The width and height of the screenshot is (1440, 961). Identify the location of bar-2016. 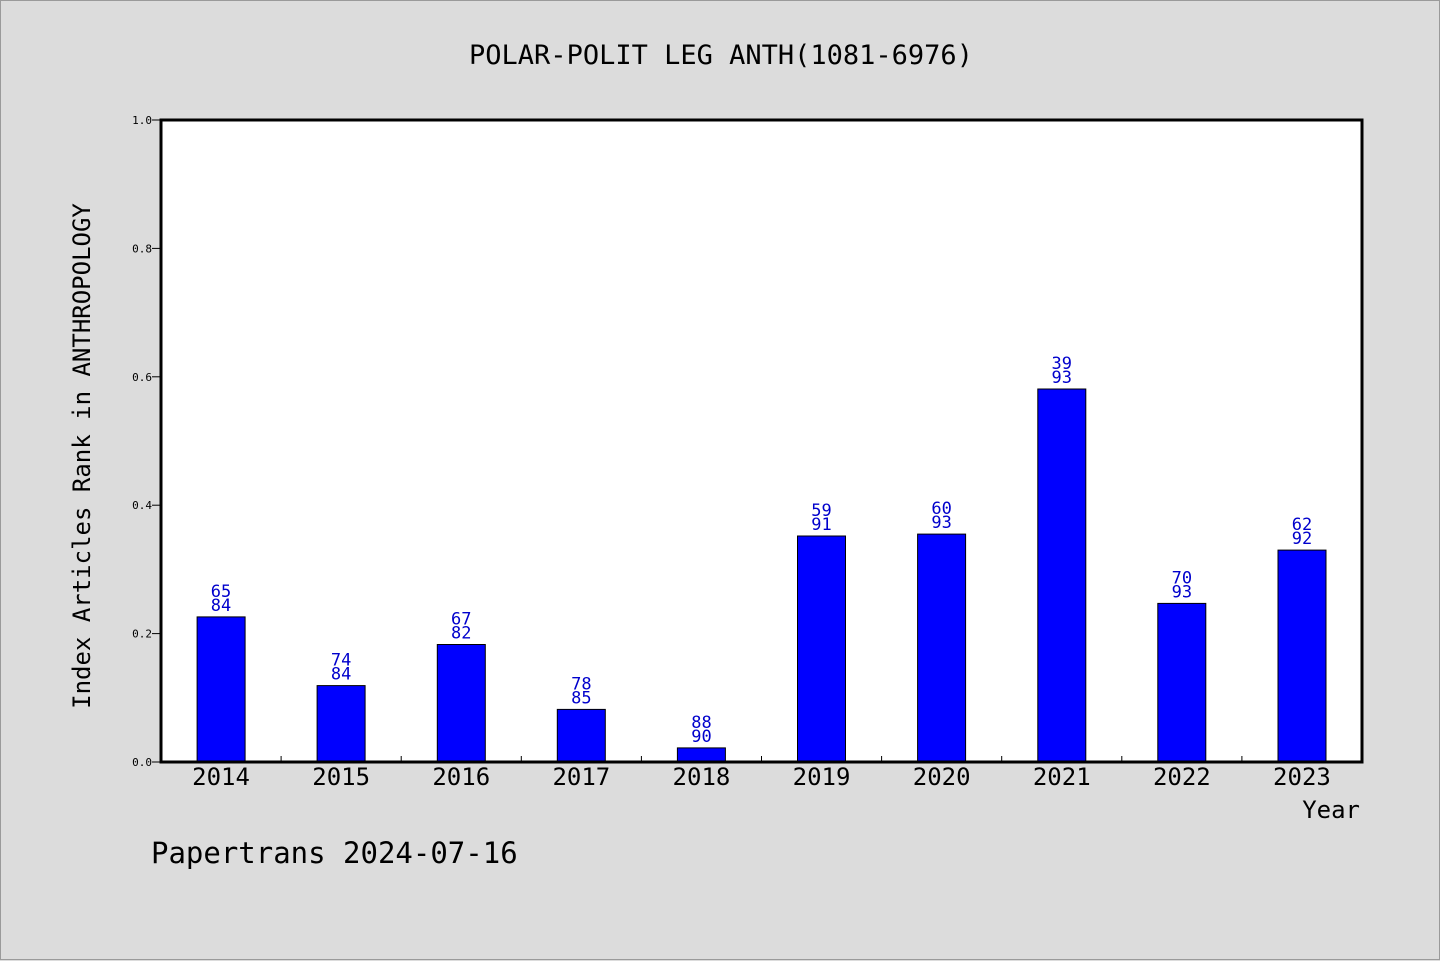
(461, 703).